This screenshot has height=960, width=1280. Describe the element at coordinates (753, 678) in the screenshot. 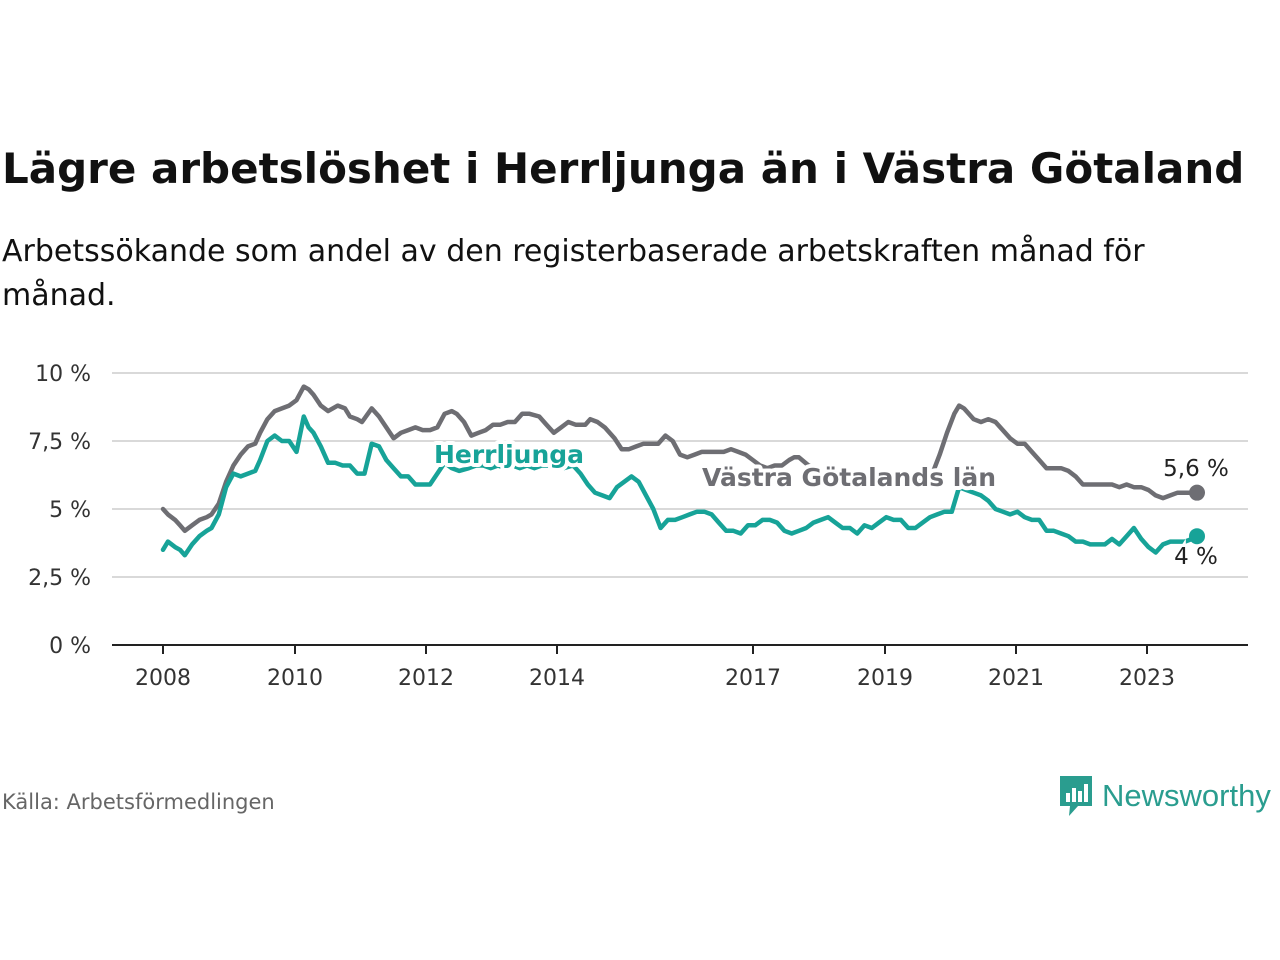

I see `x-tick-label: 2017` at that location.